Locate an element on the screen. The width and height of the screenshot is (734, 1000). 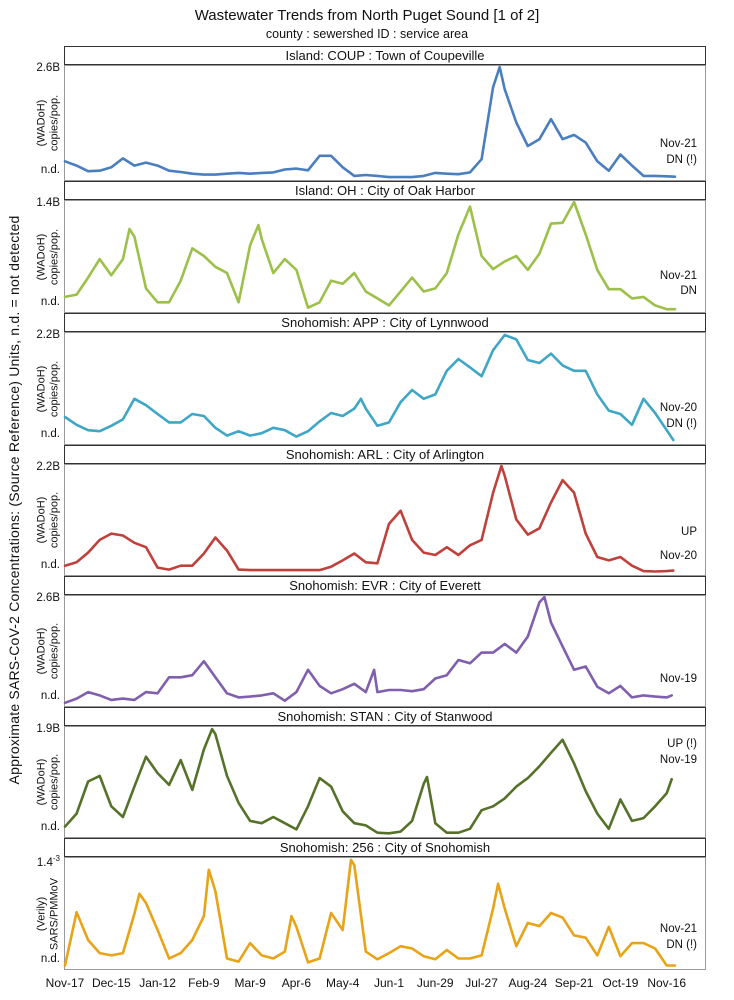
x-tick-label: Feb-9 is located at coordinates (204, 983).